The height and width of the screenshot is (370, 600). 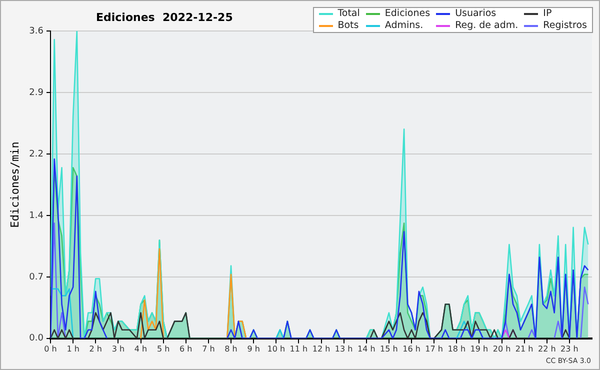 I want to click on y-tick-label: 1.4, so click(x=36, y=215).